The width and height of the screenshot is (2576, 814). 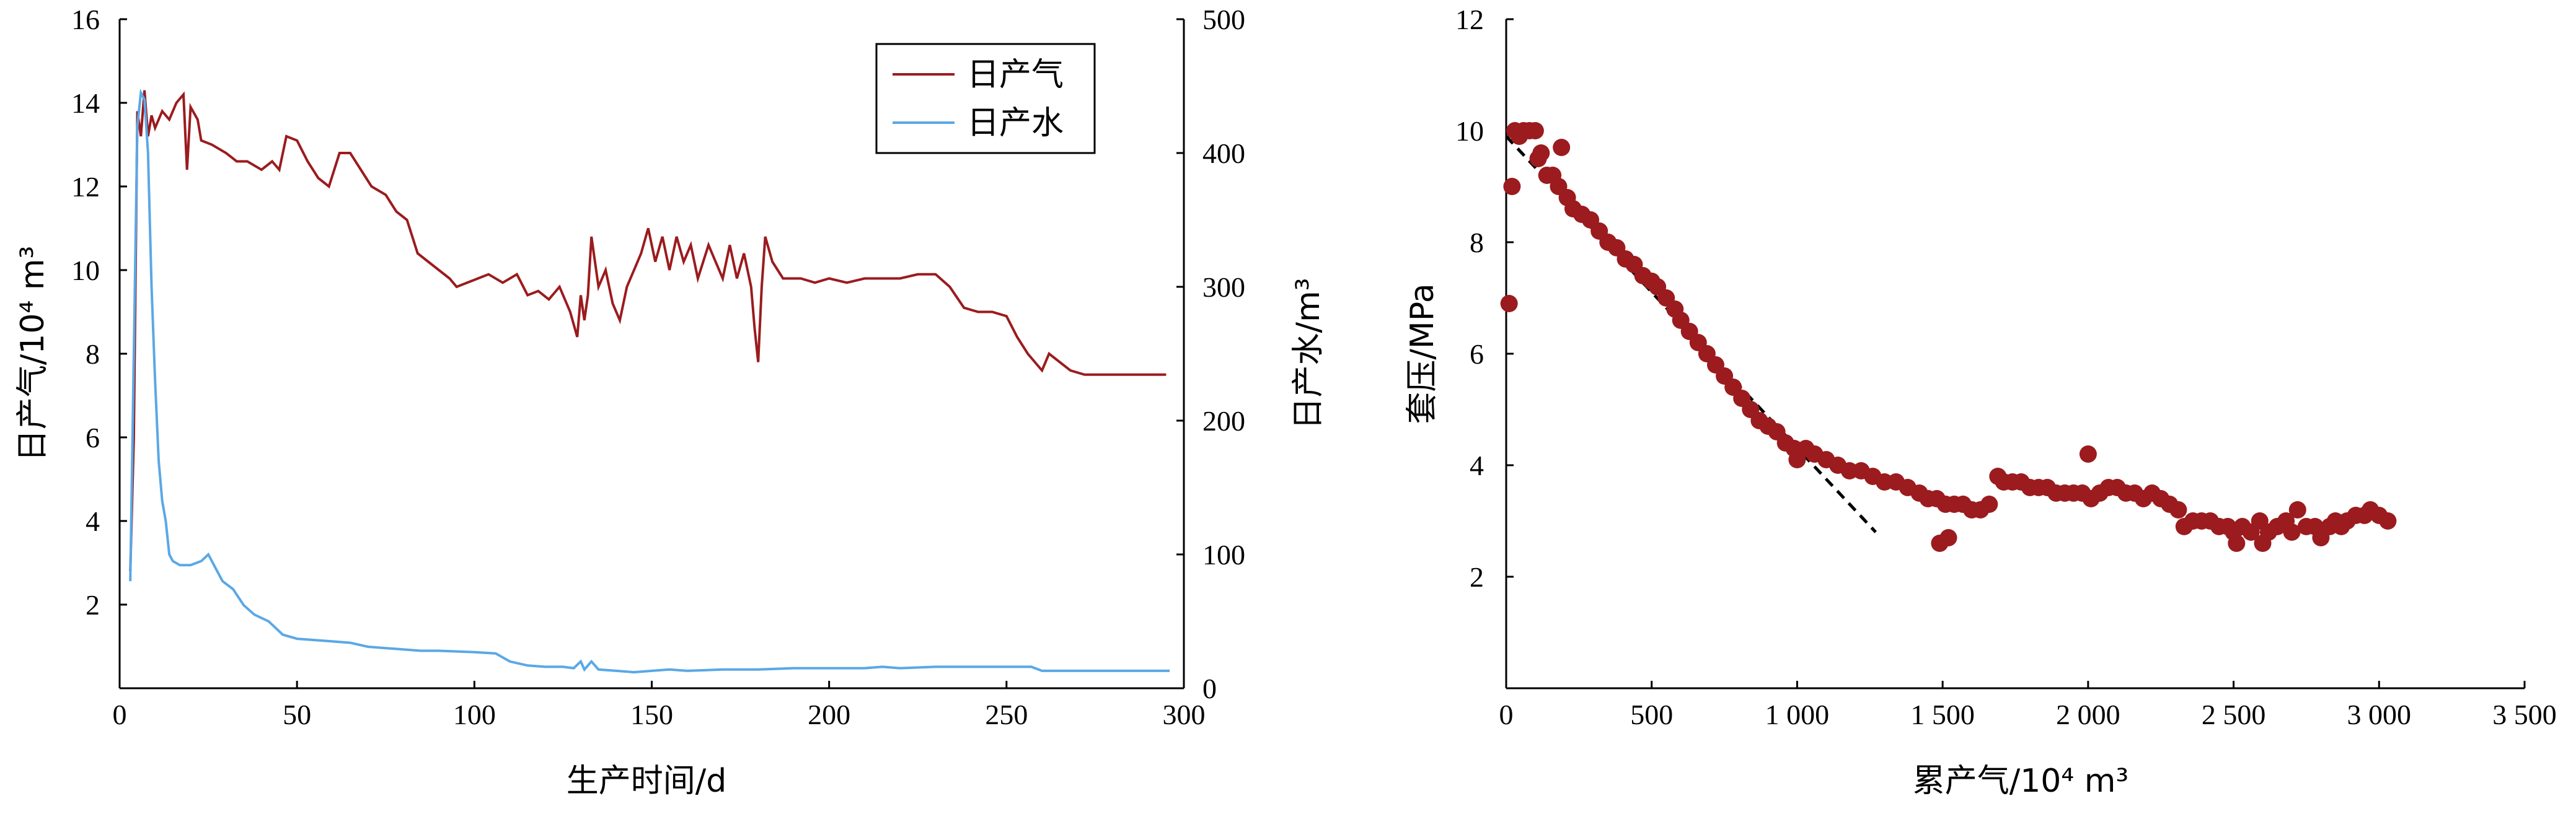 I want to click on y-right-tick-label: 400, so click(x=1223, y=153).